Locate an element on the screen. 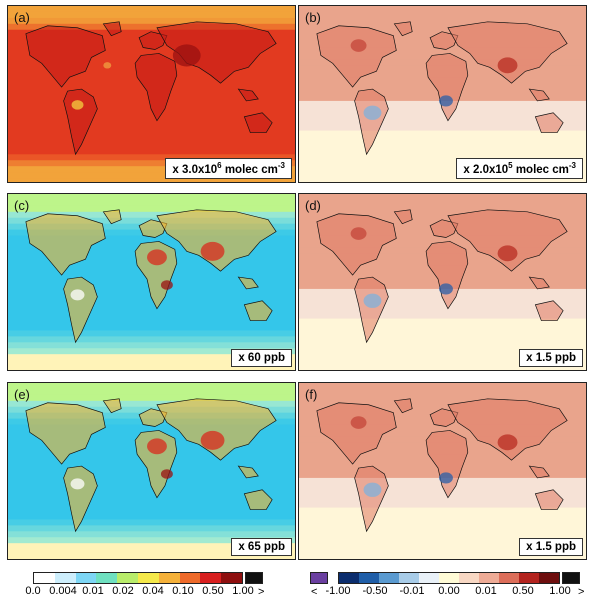 This screenshot has height=600, width=595. panel-label-c: (c) is located at coordinates (22, 205).